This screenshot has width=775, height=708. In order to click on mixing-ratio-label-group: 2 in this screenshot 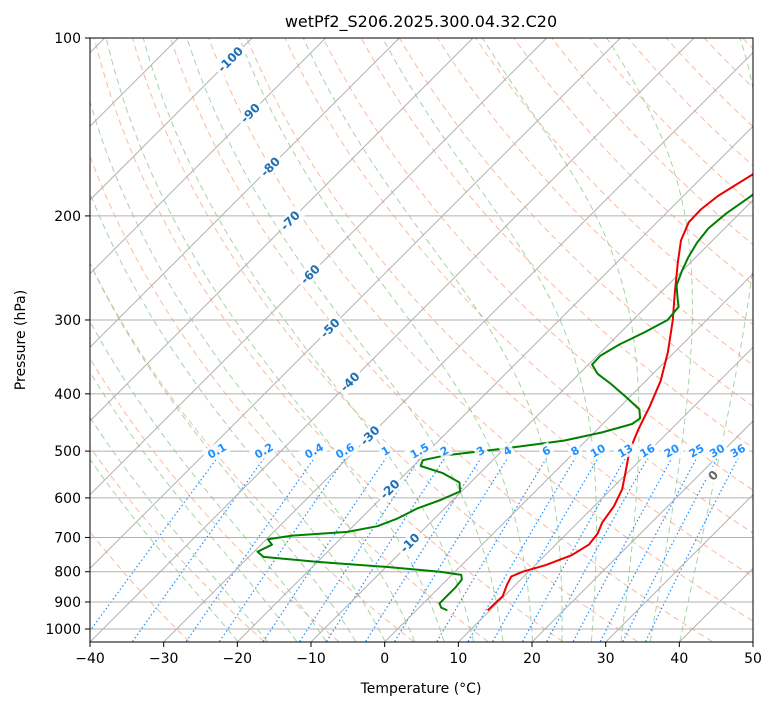, I will do `click(444, 450)`.